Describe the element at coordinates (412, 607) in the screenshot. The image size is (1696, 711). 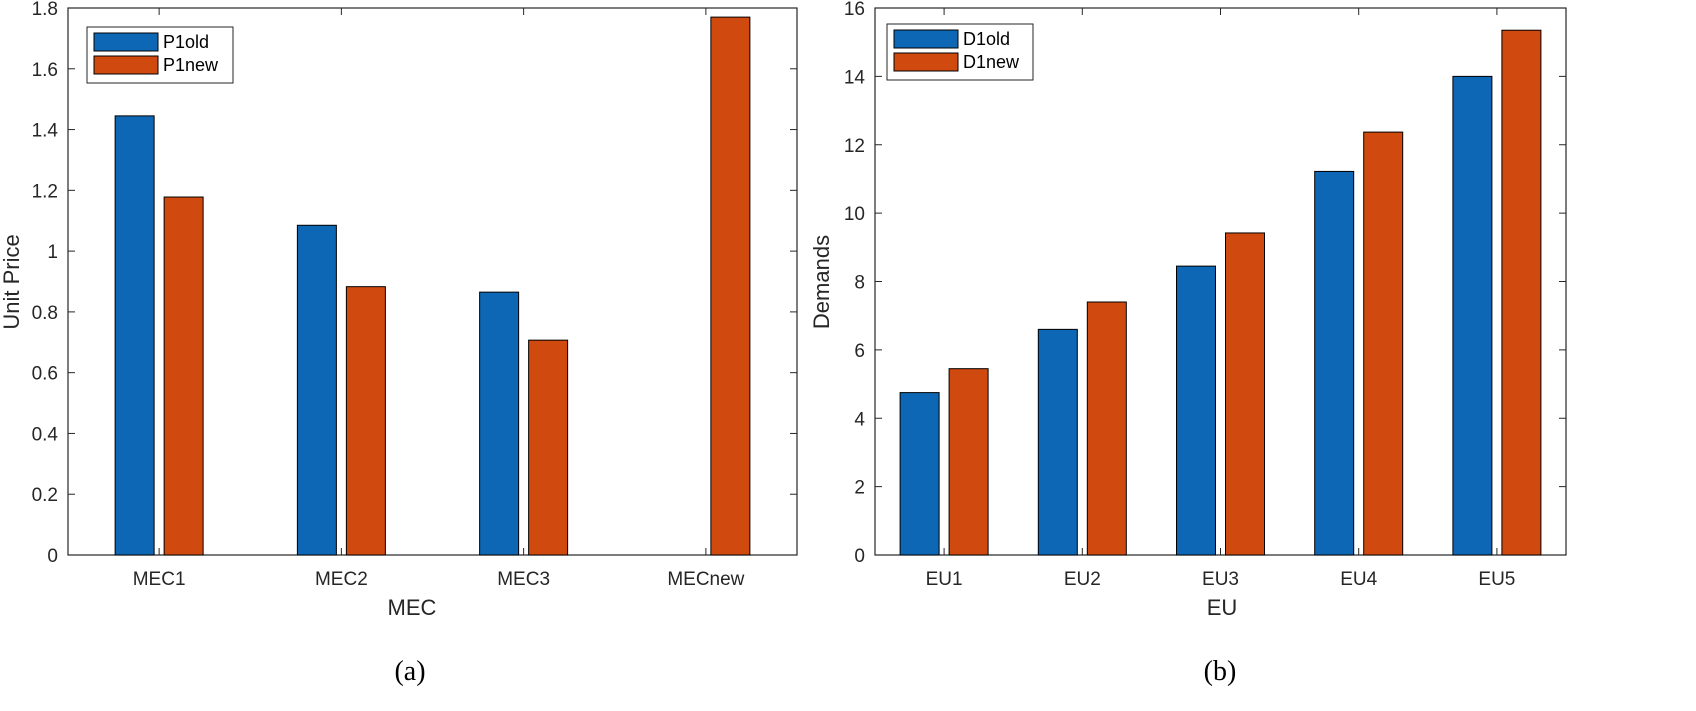
I see `x-axis-label: MEC` at that location.